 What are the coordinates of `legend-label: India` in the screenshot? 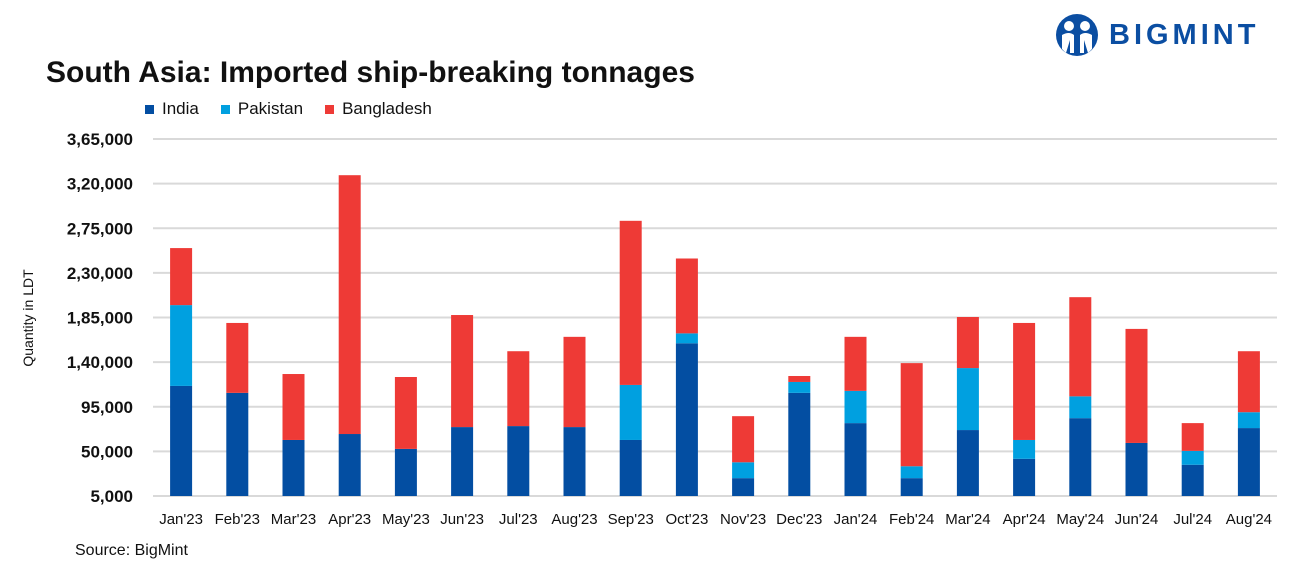 It's located at (180, 108).